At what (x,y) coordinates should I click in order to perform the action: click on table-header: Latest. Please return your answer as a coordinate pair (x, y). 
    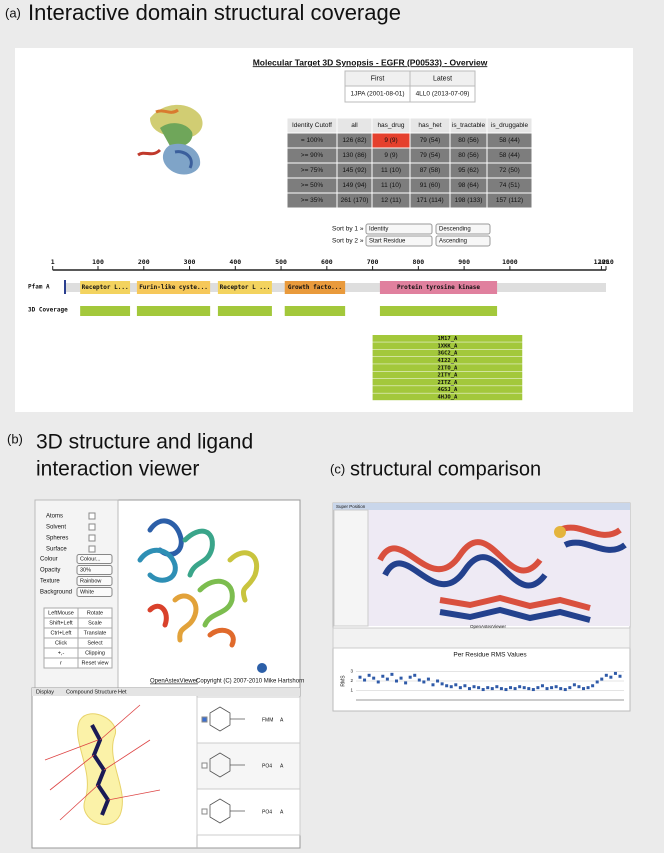
    Looking at the image, I should click on (442, 78).